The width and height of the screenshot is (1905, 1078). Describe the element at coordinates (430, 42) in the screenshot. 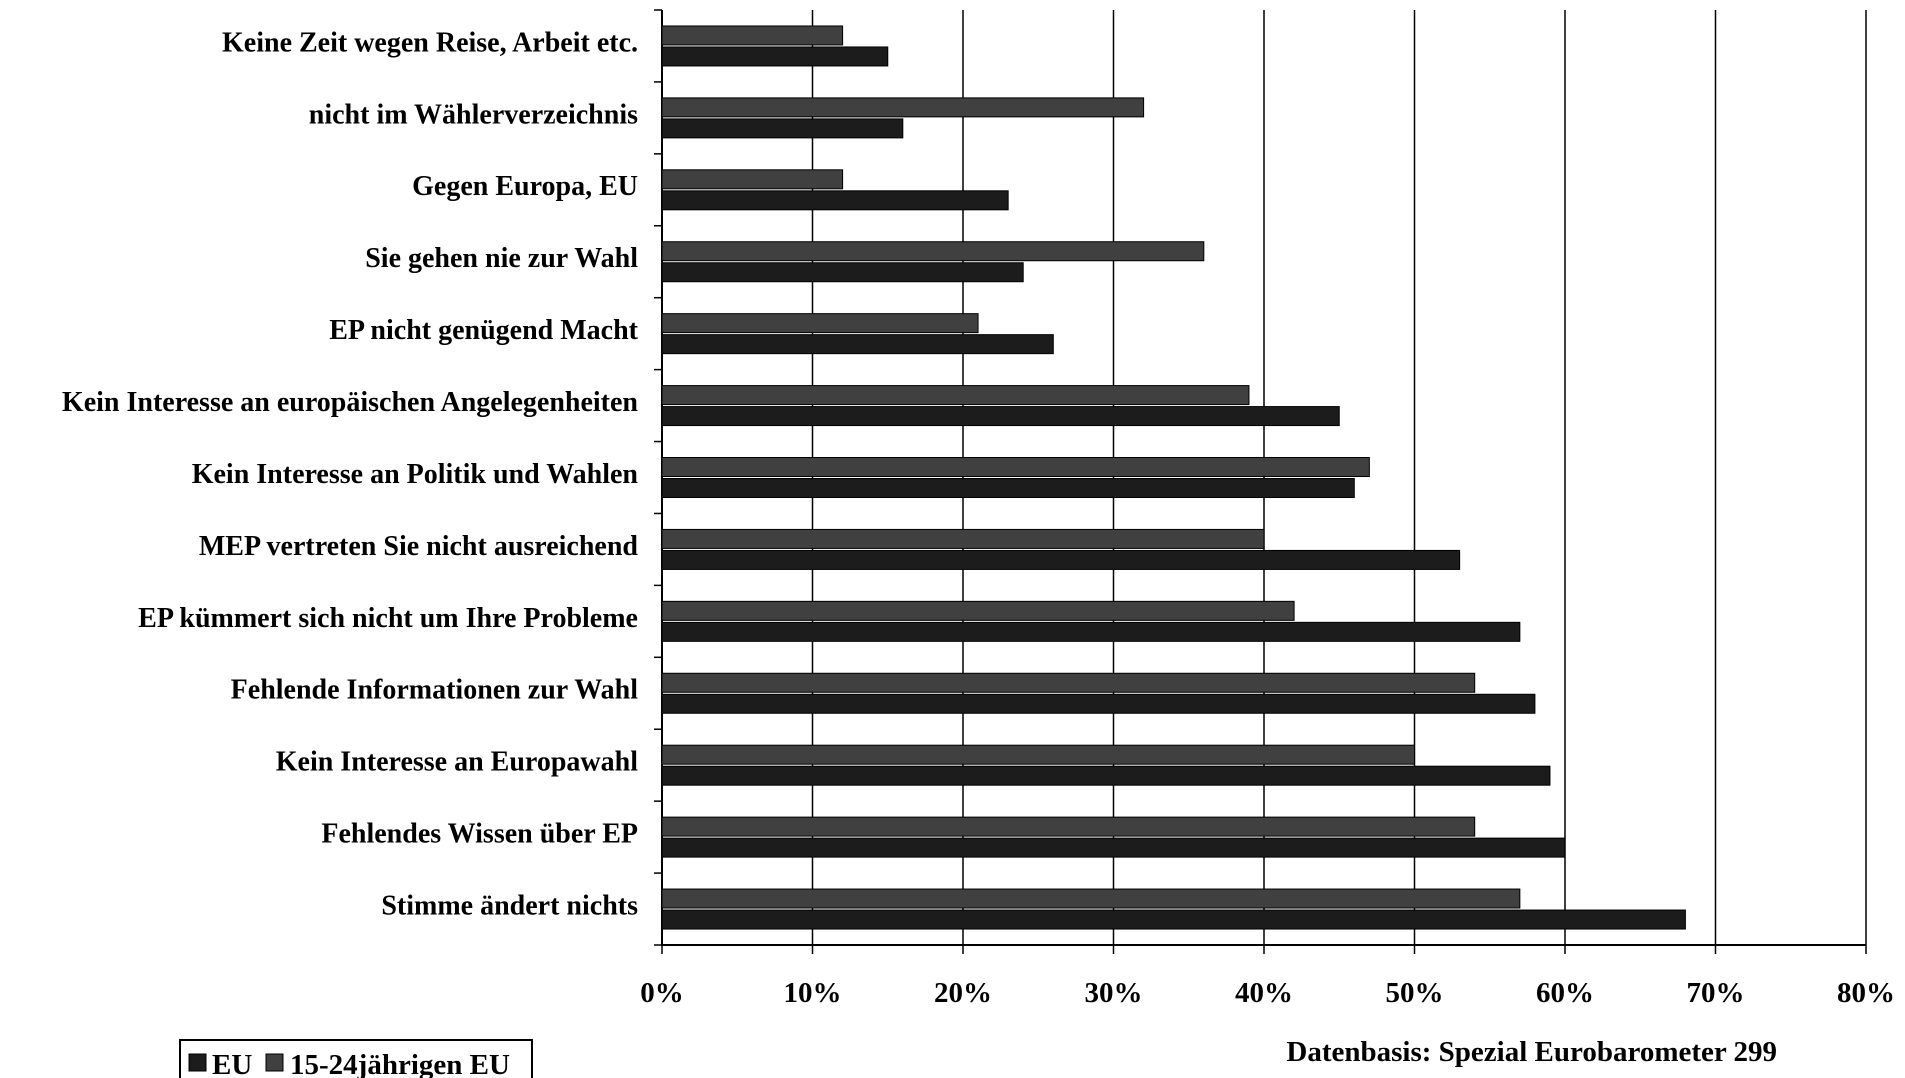

I see `category-label: Keine Zeit wegen Reise, Arbeit etc.` at that location.